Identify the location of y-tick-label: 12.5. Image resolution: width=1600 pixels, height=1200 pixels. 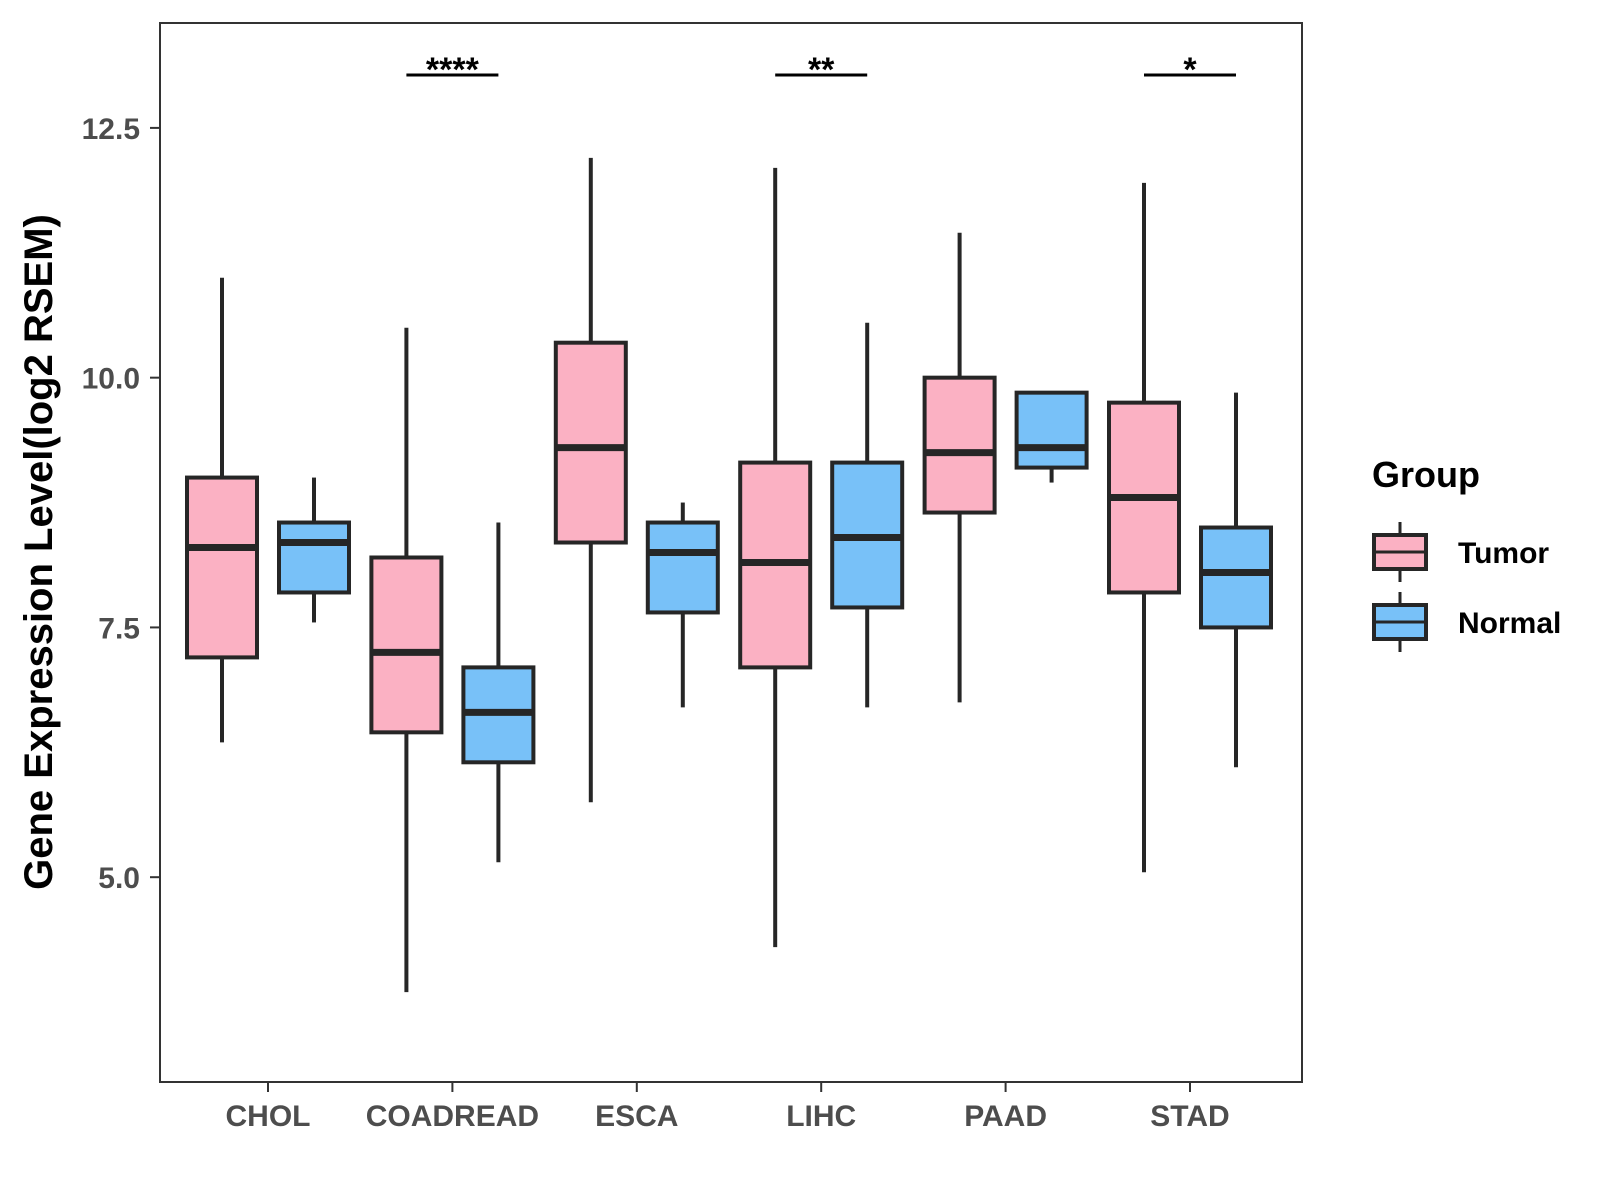
(111, 129).